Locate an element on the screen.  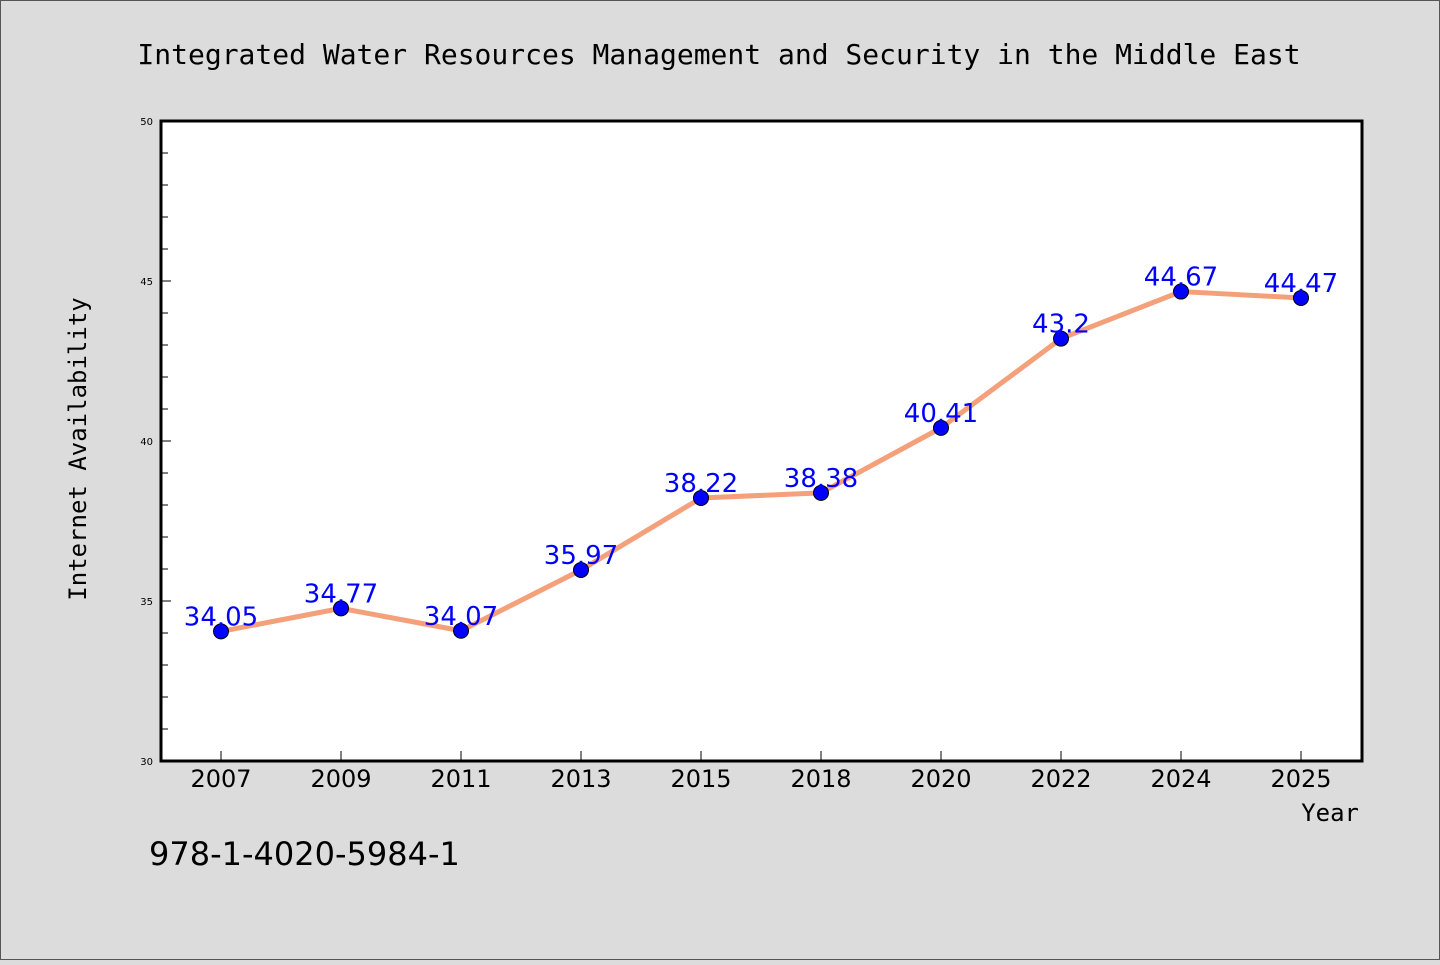
x-tick-label: 2013 is located at coordinates (580, 779).